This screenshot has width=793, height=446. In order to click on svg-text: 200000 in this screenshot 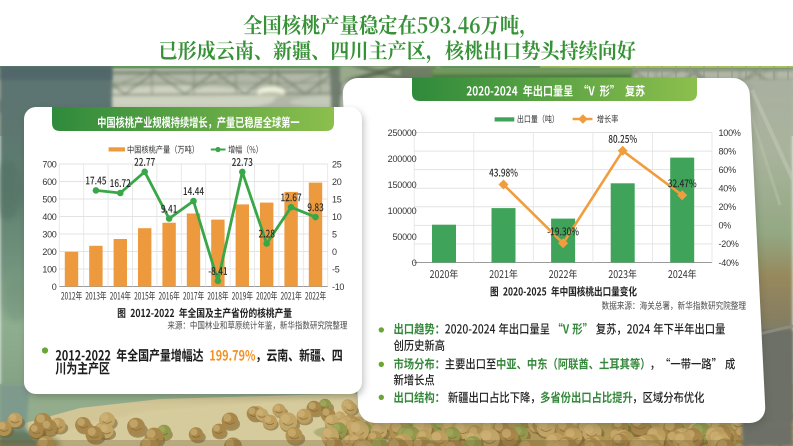, I will do `click(402, 159)`.